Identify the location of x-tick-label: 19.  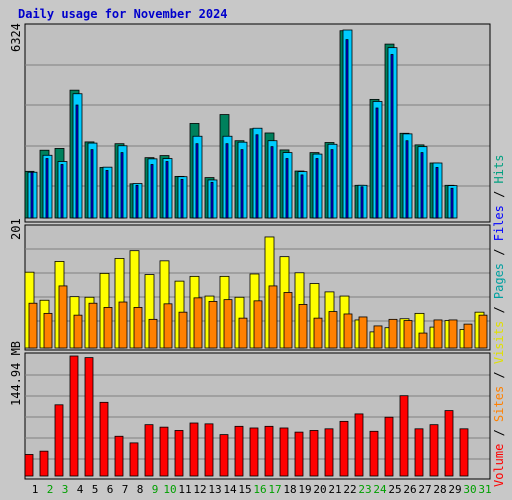
(304, 489).